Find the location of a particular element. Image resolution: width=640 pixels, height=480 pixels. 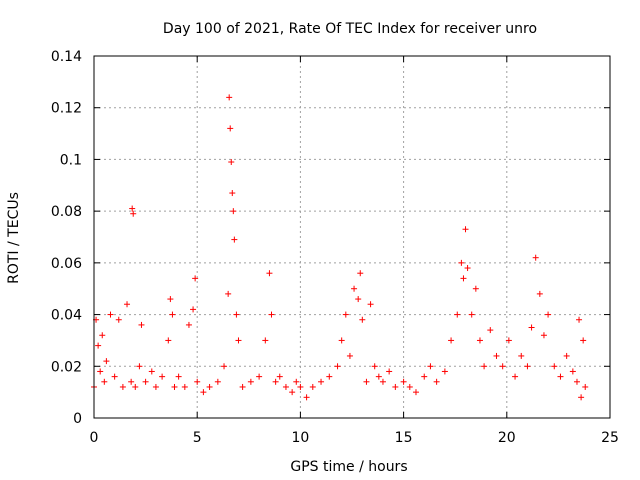

y-tick-label: 0.02 is located at coordinates (66, 367).